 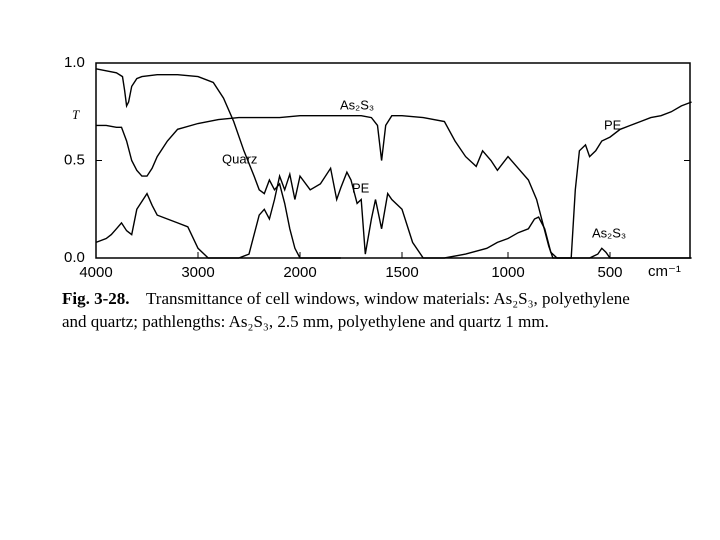 I want to click on curve-label: Quarz, so click(x=239, y=158).